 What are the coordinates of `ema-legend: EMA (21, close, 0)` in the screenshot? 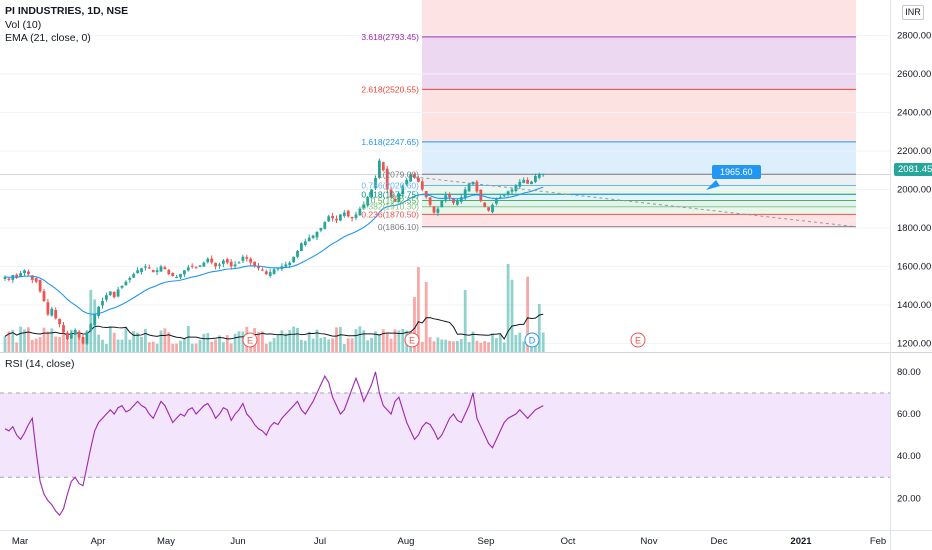 It's located at (48, 38).